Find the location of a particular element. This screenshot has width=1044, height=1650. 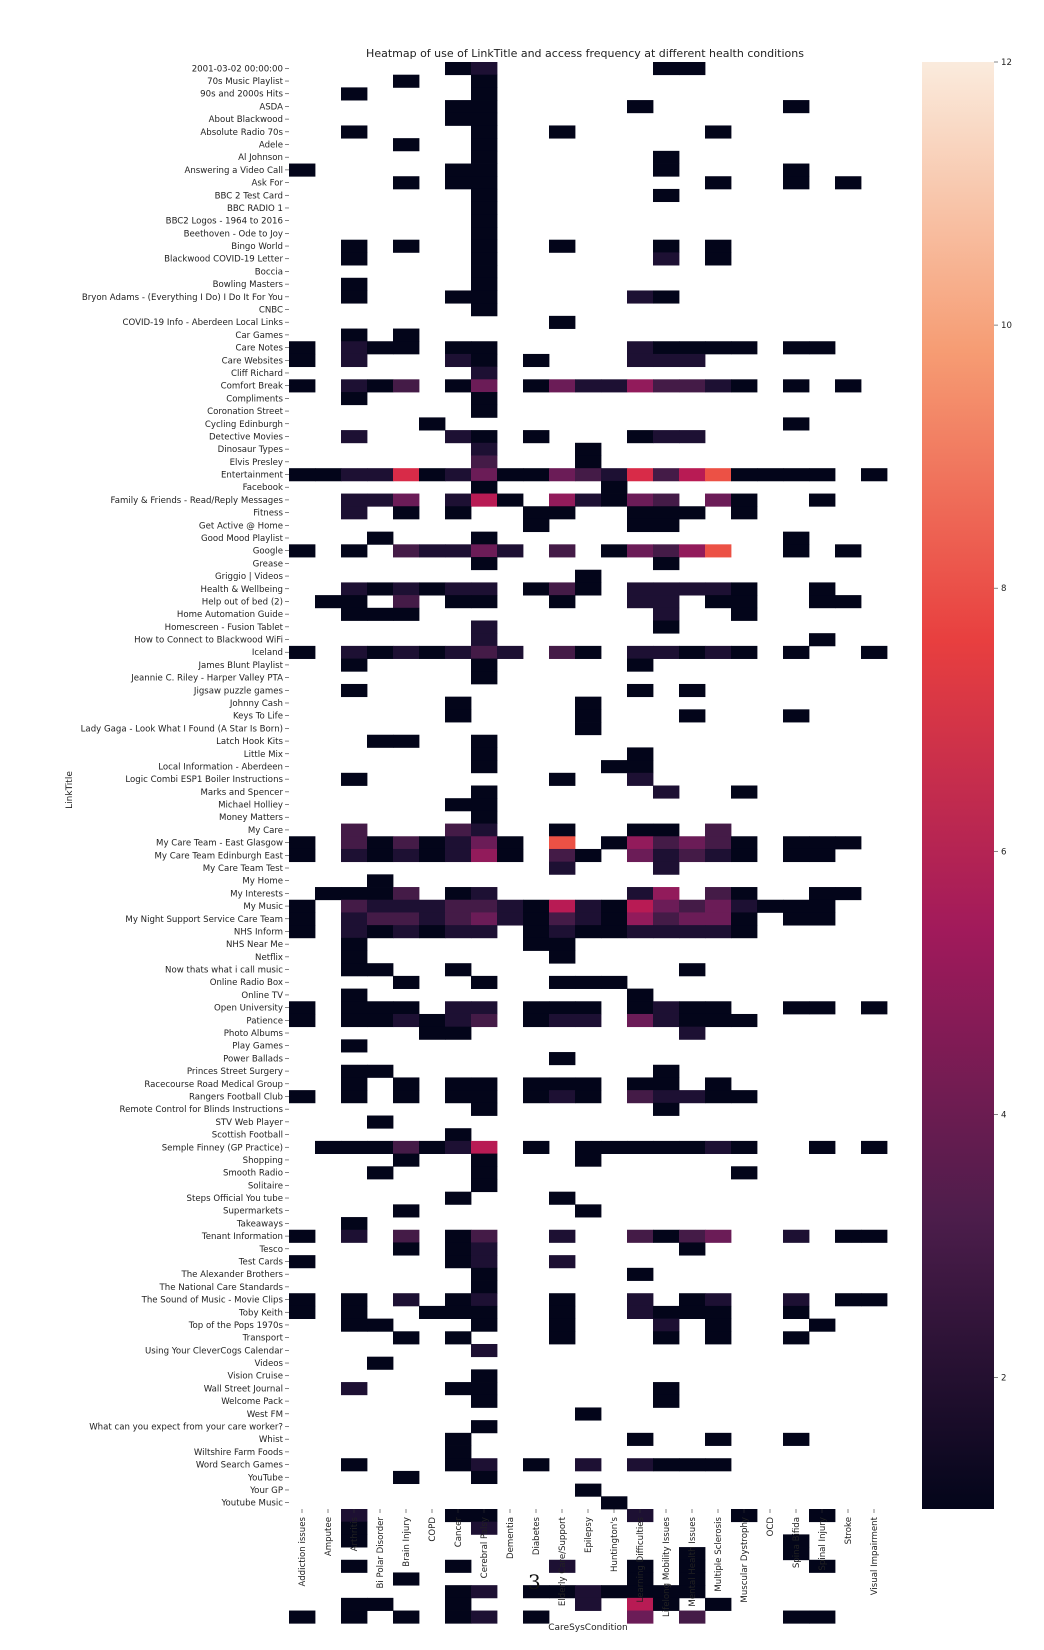

row-label: Fitness is located at coordinates (268, 514).